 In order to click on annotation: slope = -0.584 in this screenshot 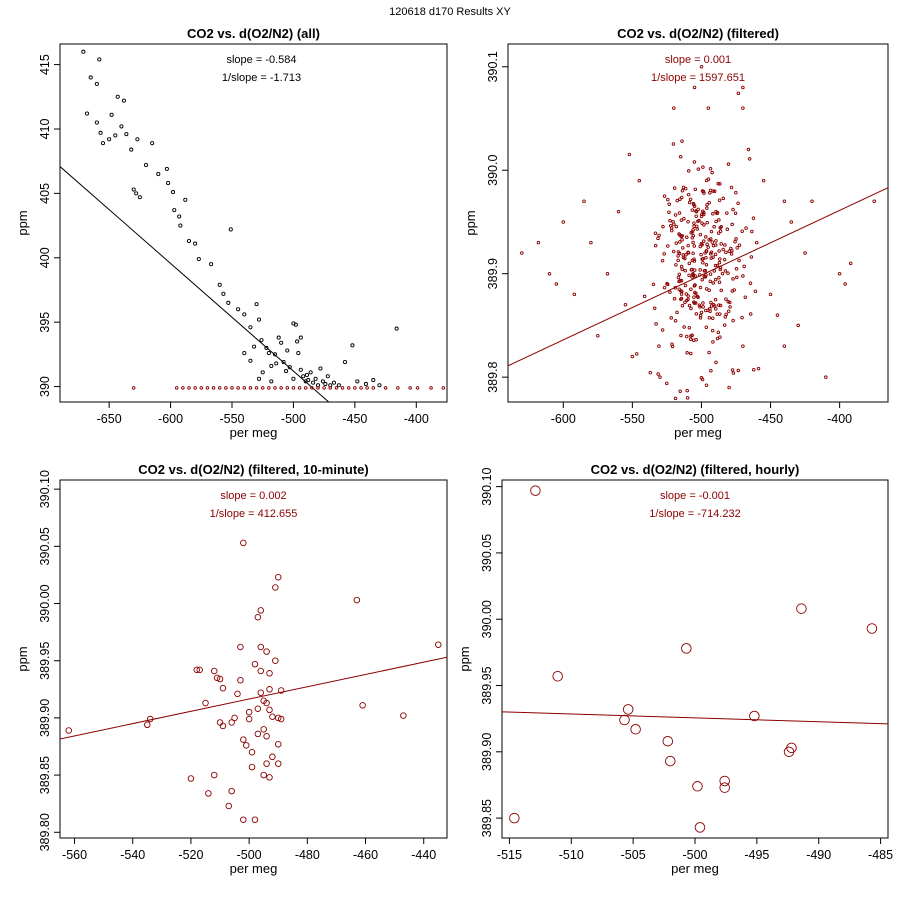, I will do `click(261, 60)`.